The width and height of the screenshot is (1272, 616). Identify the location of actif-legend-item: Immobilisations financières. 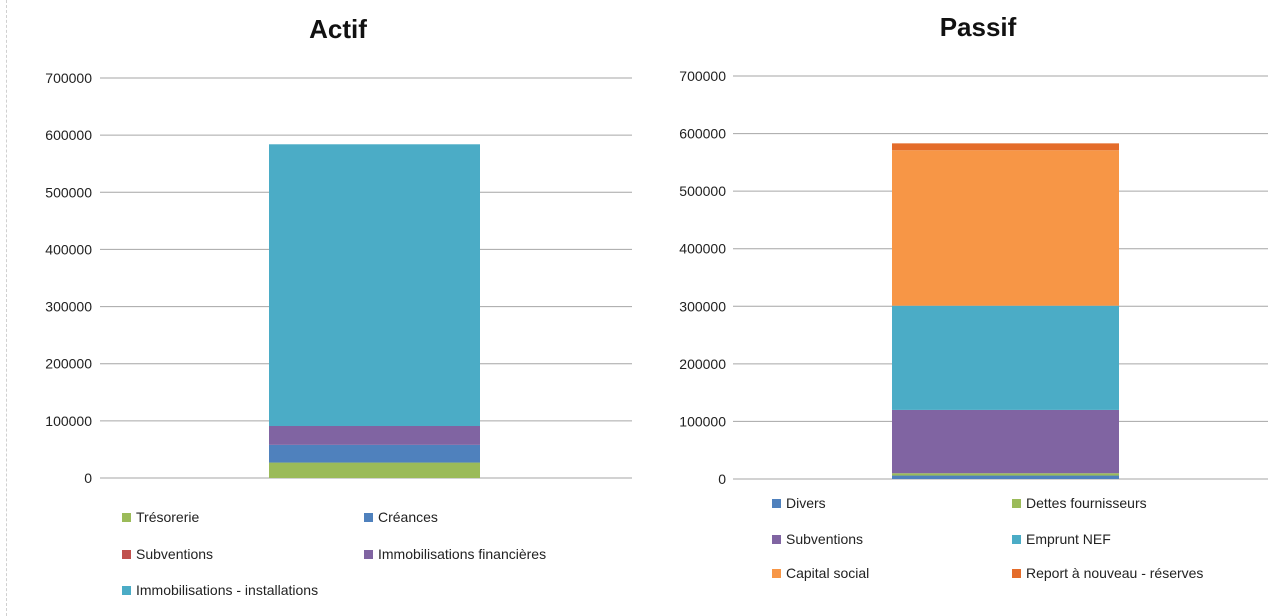
(455, 554).